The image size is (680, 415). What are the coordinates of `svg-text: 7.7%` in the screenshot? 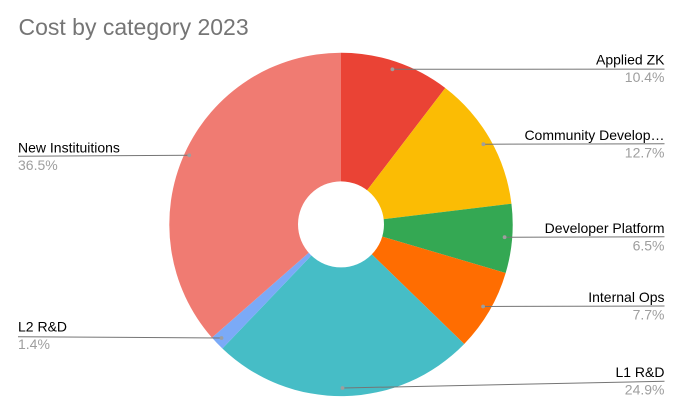 It's located at (649, 315).